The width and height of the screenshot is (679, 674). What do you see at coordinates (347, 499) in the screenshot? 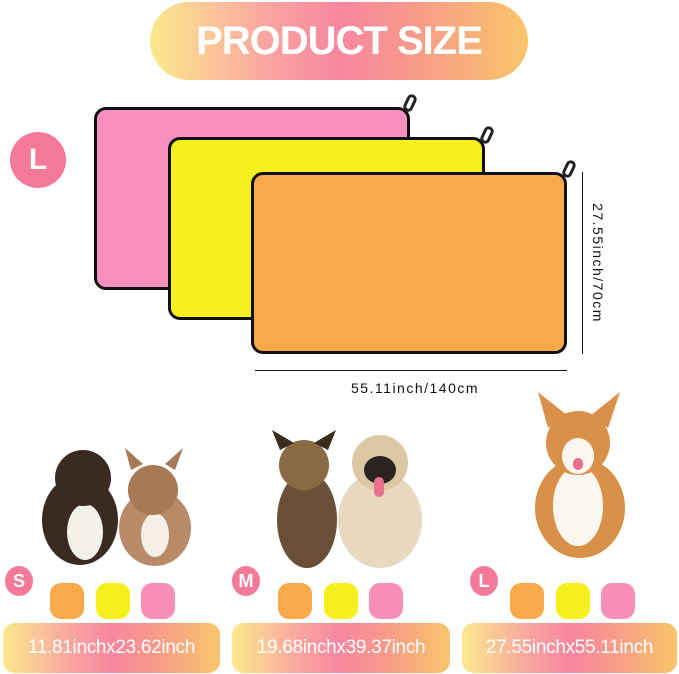
I see `medium-dogs-image` at bounding box center [347, 499].